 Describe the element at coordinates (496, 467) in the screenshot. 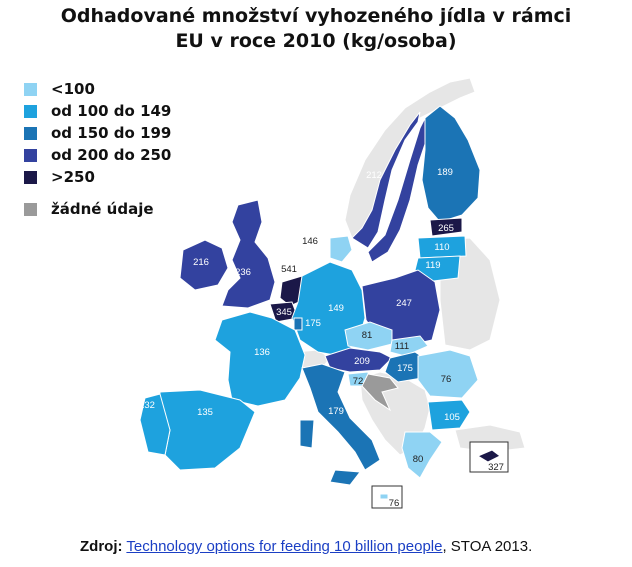

I see `value-cyprus: 327` at that location.